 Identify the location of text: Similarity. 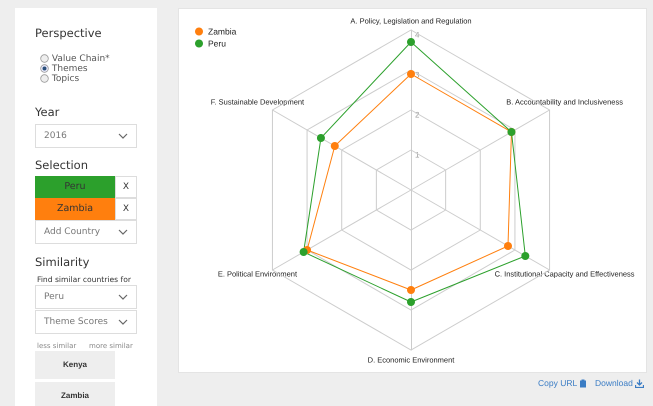
(62, 262).